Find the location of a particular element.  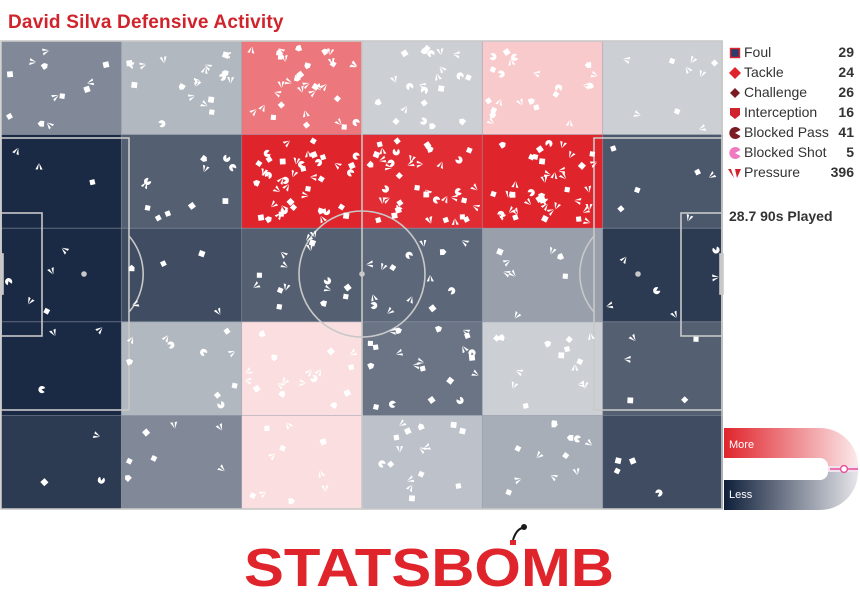

legend-label: Foul is located at coordinates (758, 52).